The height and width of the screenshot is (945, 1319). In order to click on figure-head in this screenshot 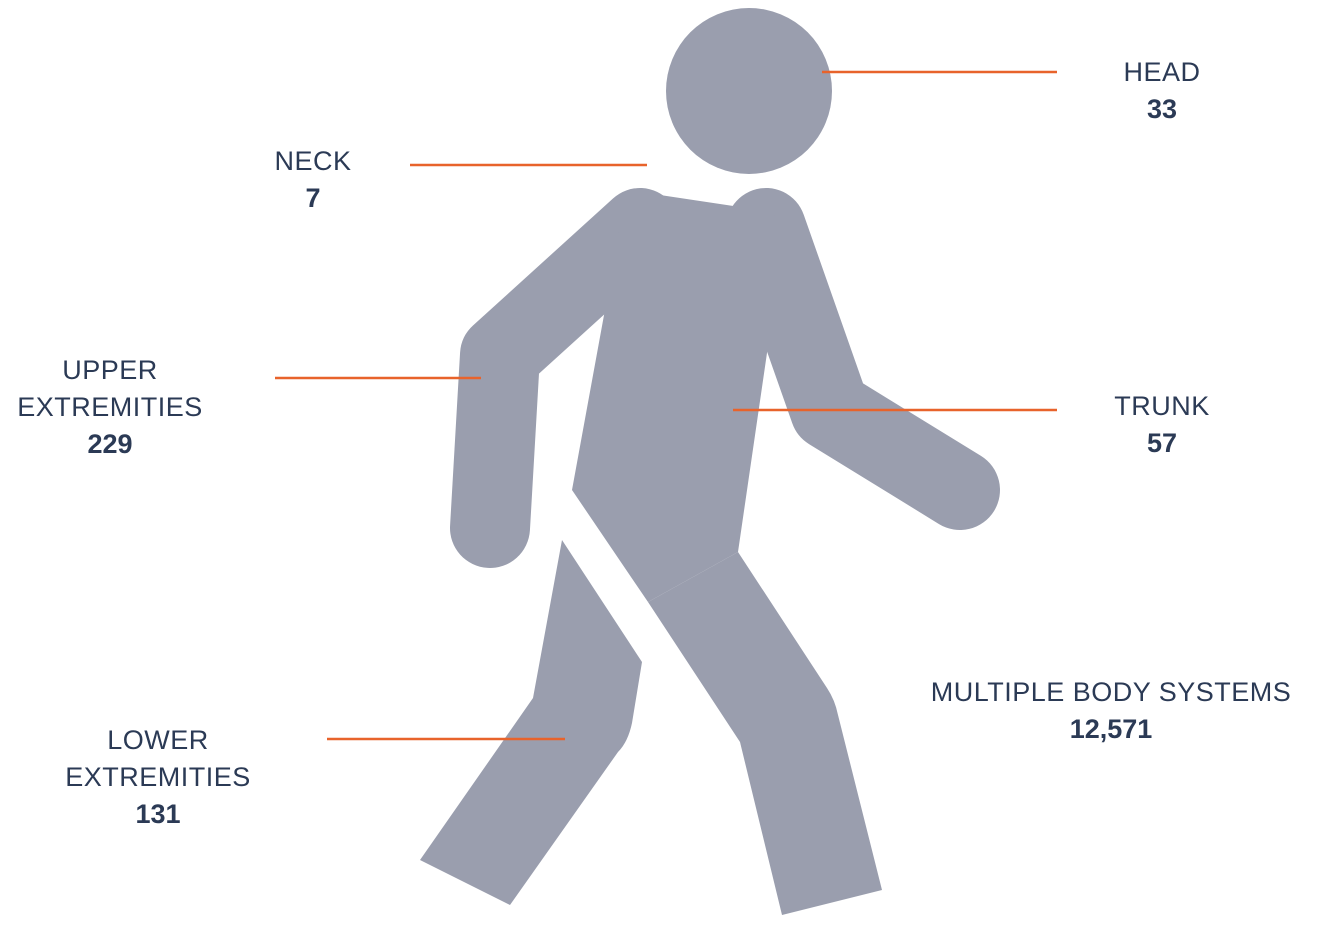, I will do `click(749, 91)`.